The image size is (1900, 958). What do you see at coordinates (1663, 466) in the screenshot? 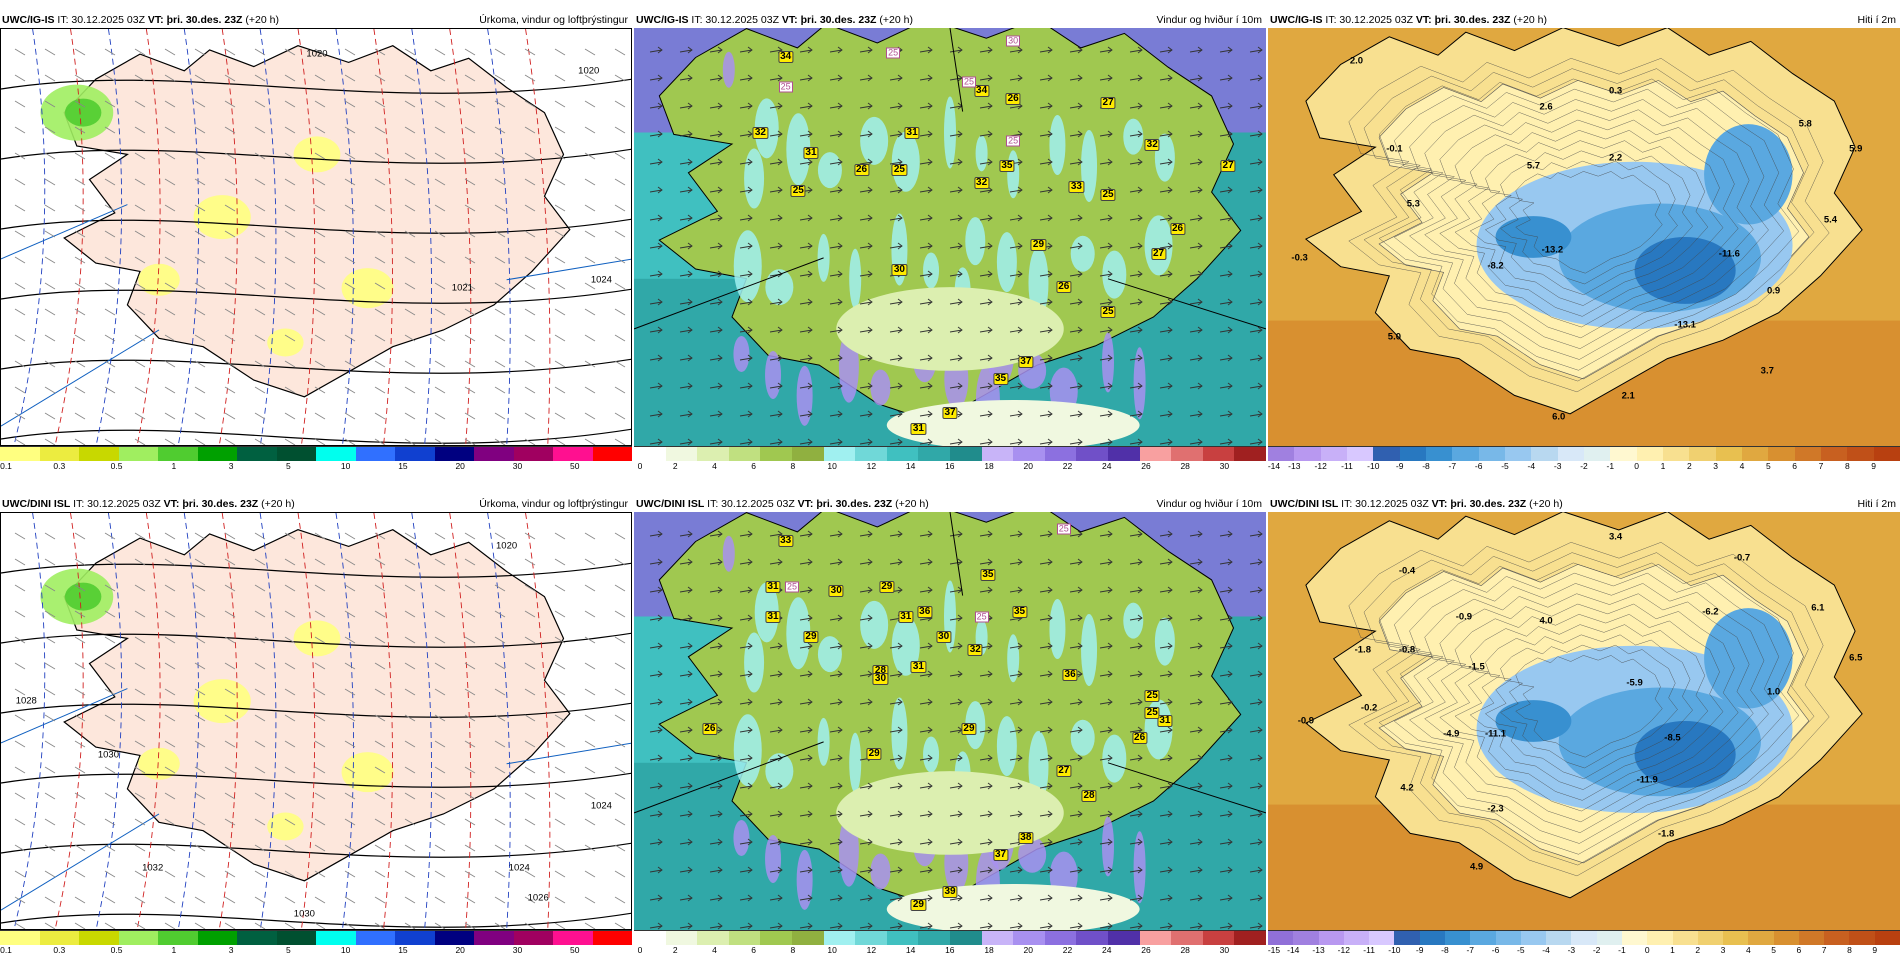
I see `colorbar-tick: 1` at bounding box center [1663, 466].